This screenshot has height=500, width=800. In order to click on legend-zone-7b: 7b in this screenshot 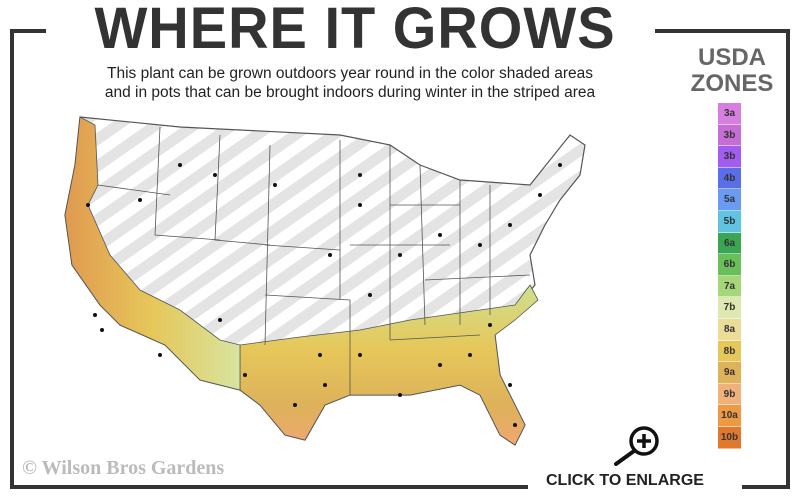, I will do `click(729, 308)`.